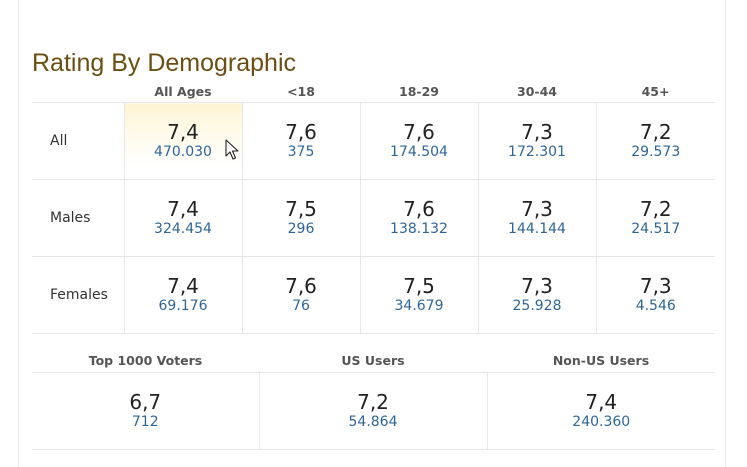  What do you see at coordinates (656, 152) in the screenshot?
I see `vote-count-link: 29.573` at bounding box center [656, 152].